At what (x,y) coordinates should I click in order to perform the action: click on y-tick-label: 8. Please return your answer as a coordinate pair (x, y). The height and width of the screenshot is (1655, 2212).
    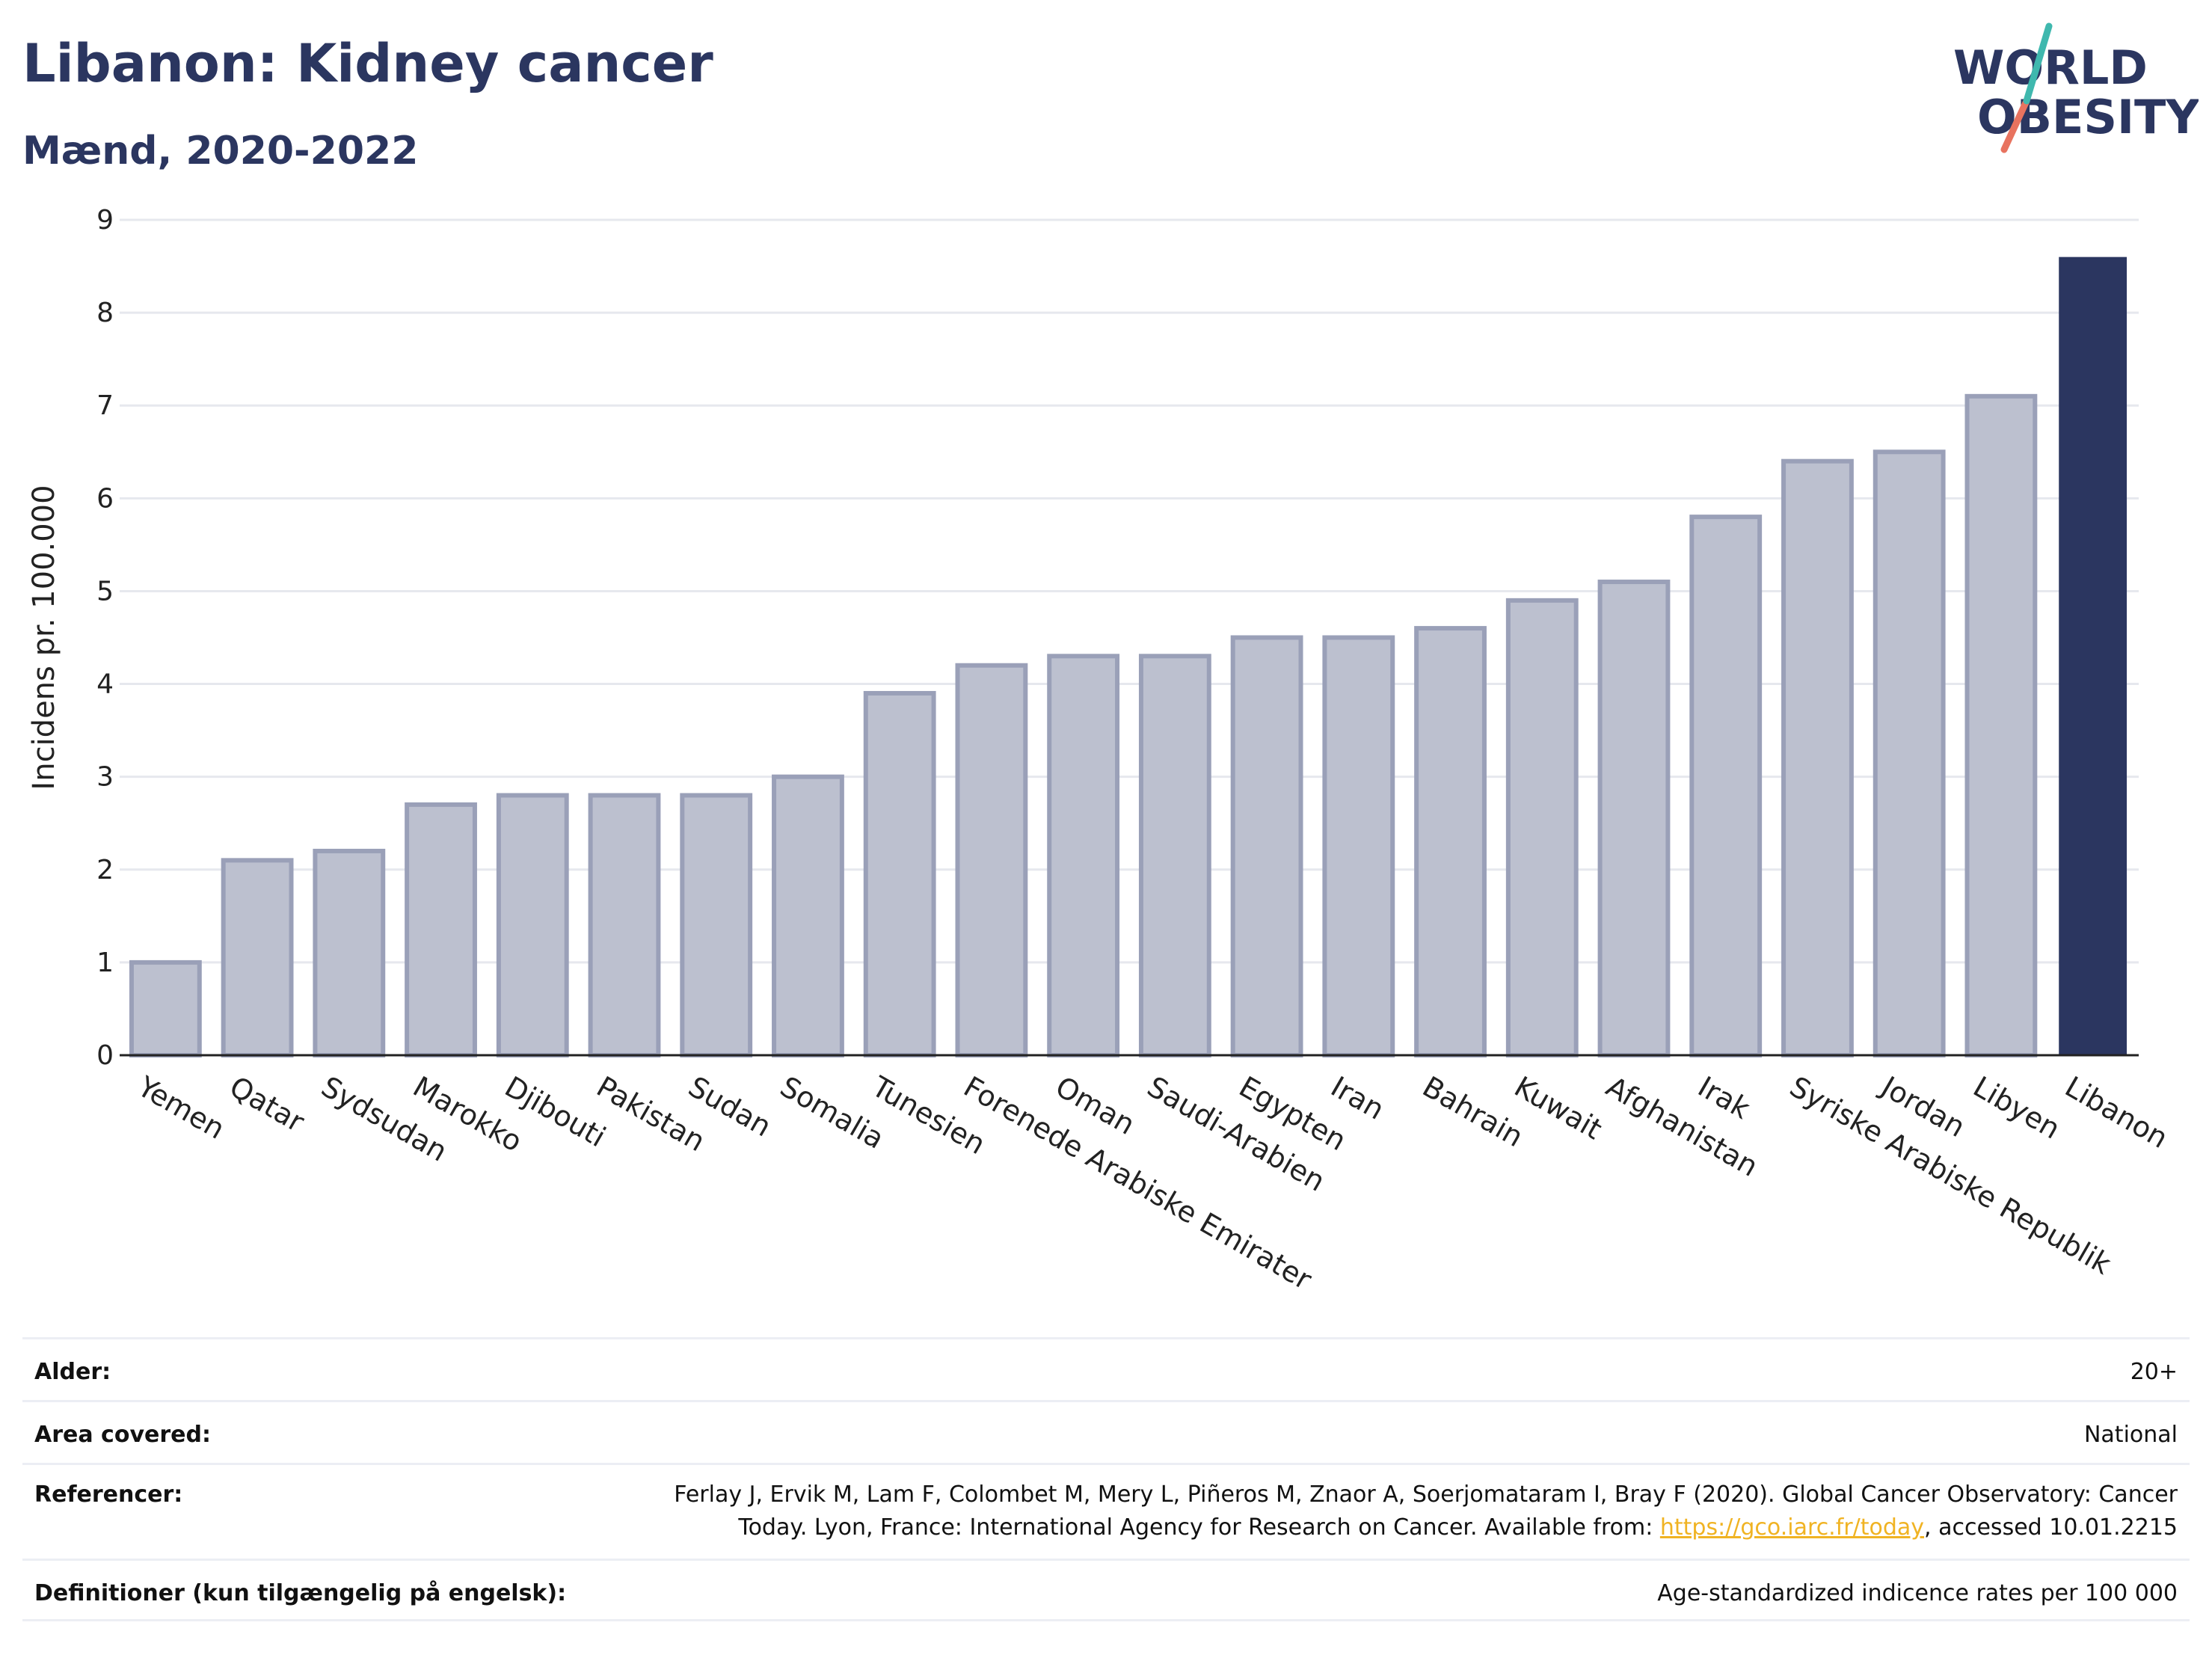
    Looking at the image, I should click on (105, 313).